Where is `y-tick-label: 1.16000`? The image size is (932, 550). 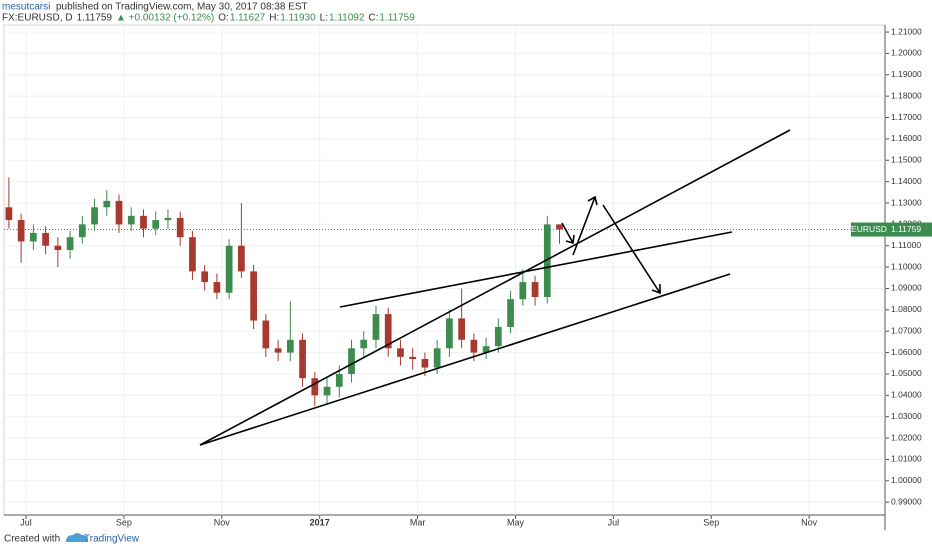
y-tick-label: 1.16000 is located at coordinates (906, 138).